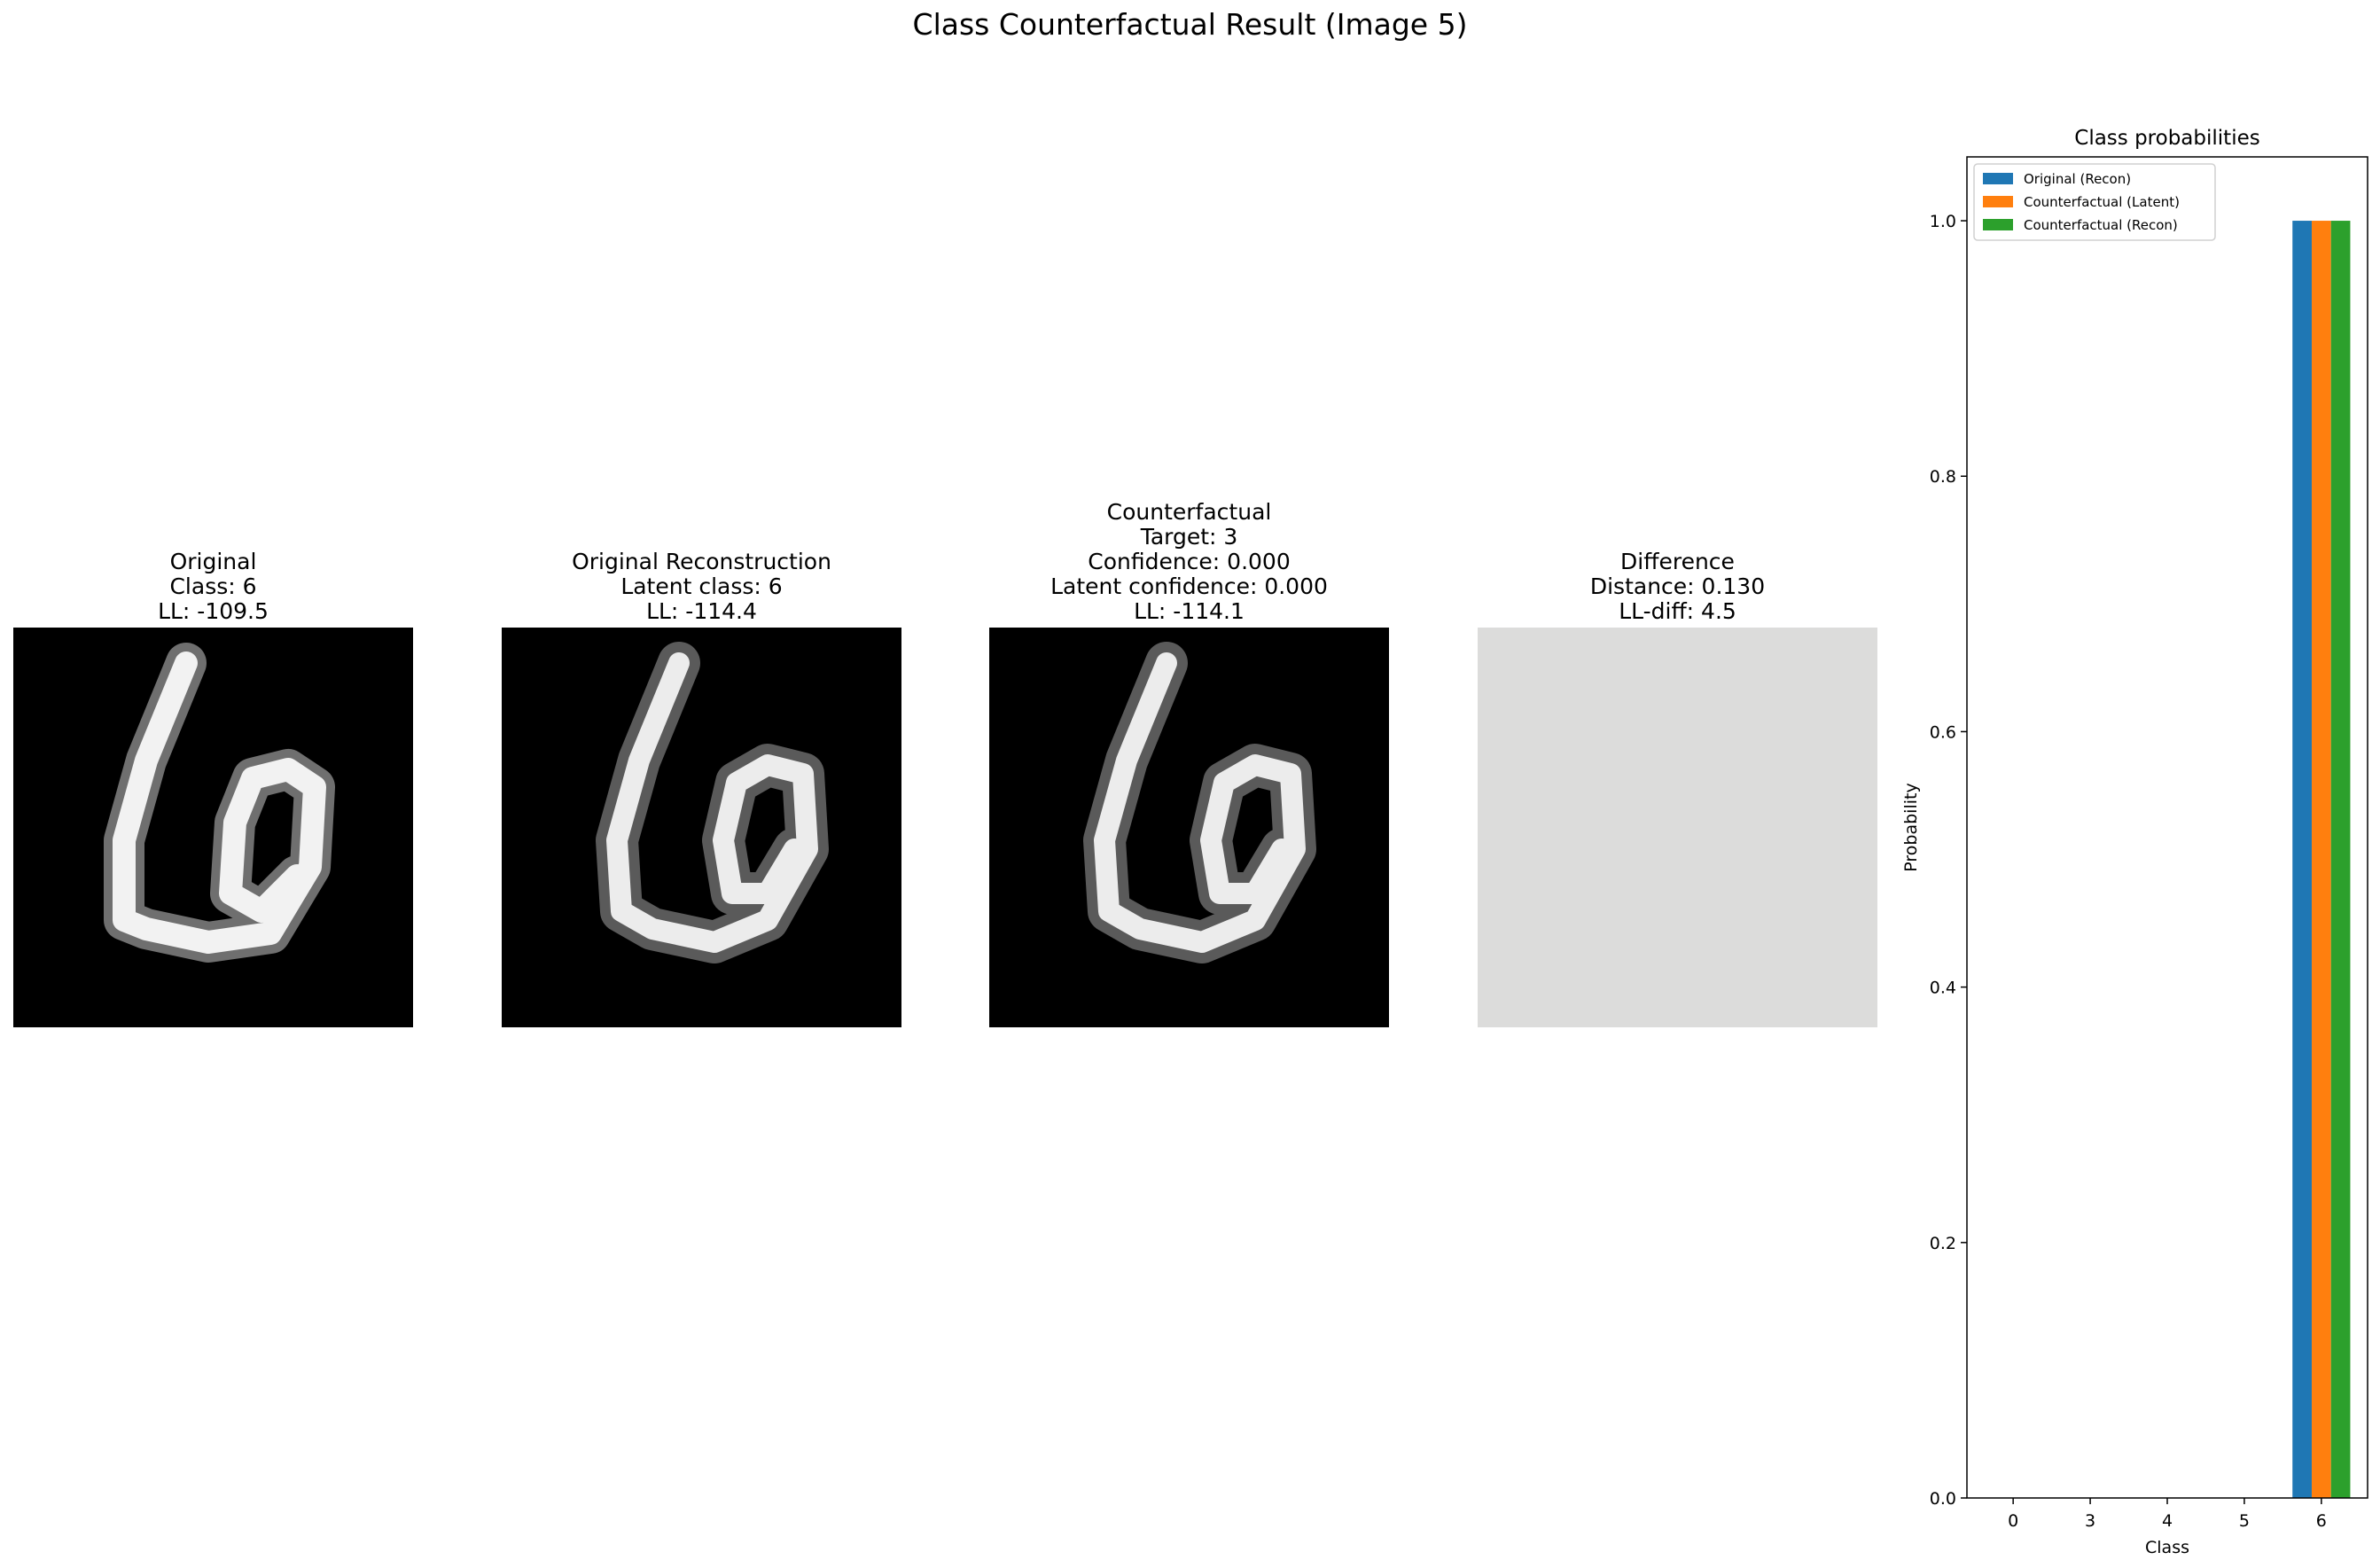  Describe the element at coordinates (2321, 1521) in the screenshot. I see `x-tick-label: 6` at that location.